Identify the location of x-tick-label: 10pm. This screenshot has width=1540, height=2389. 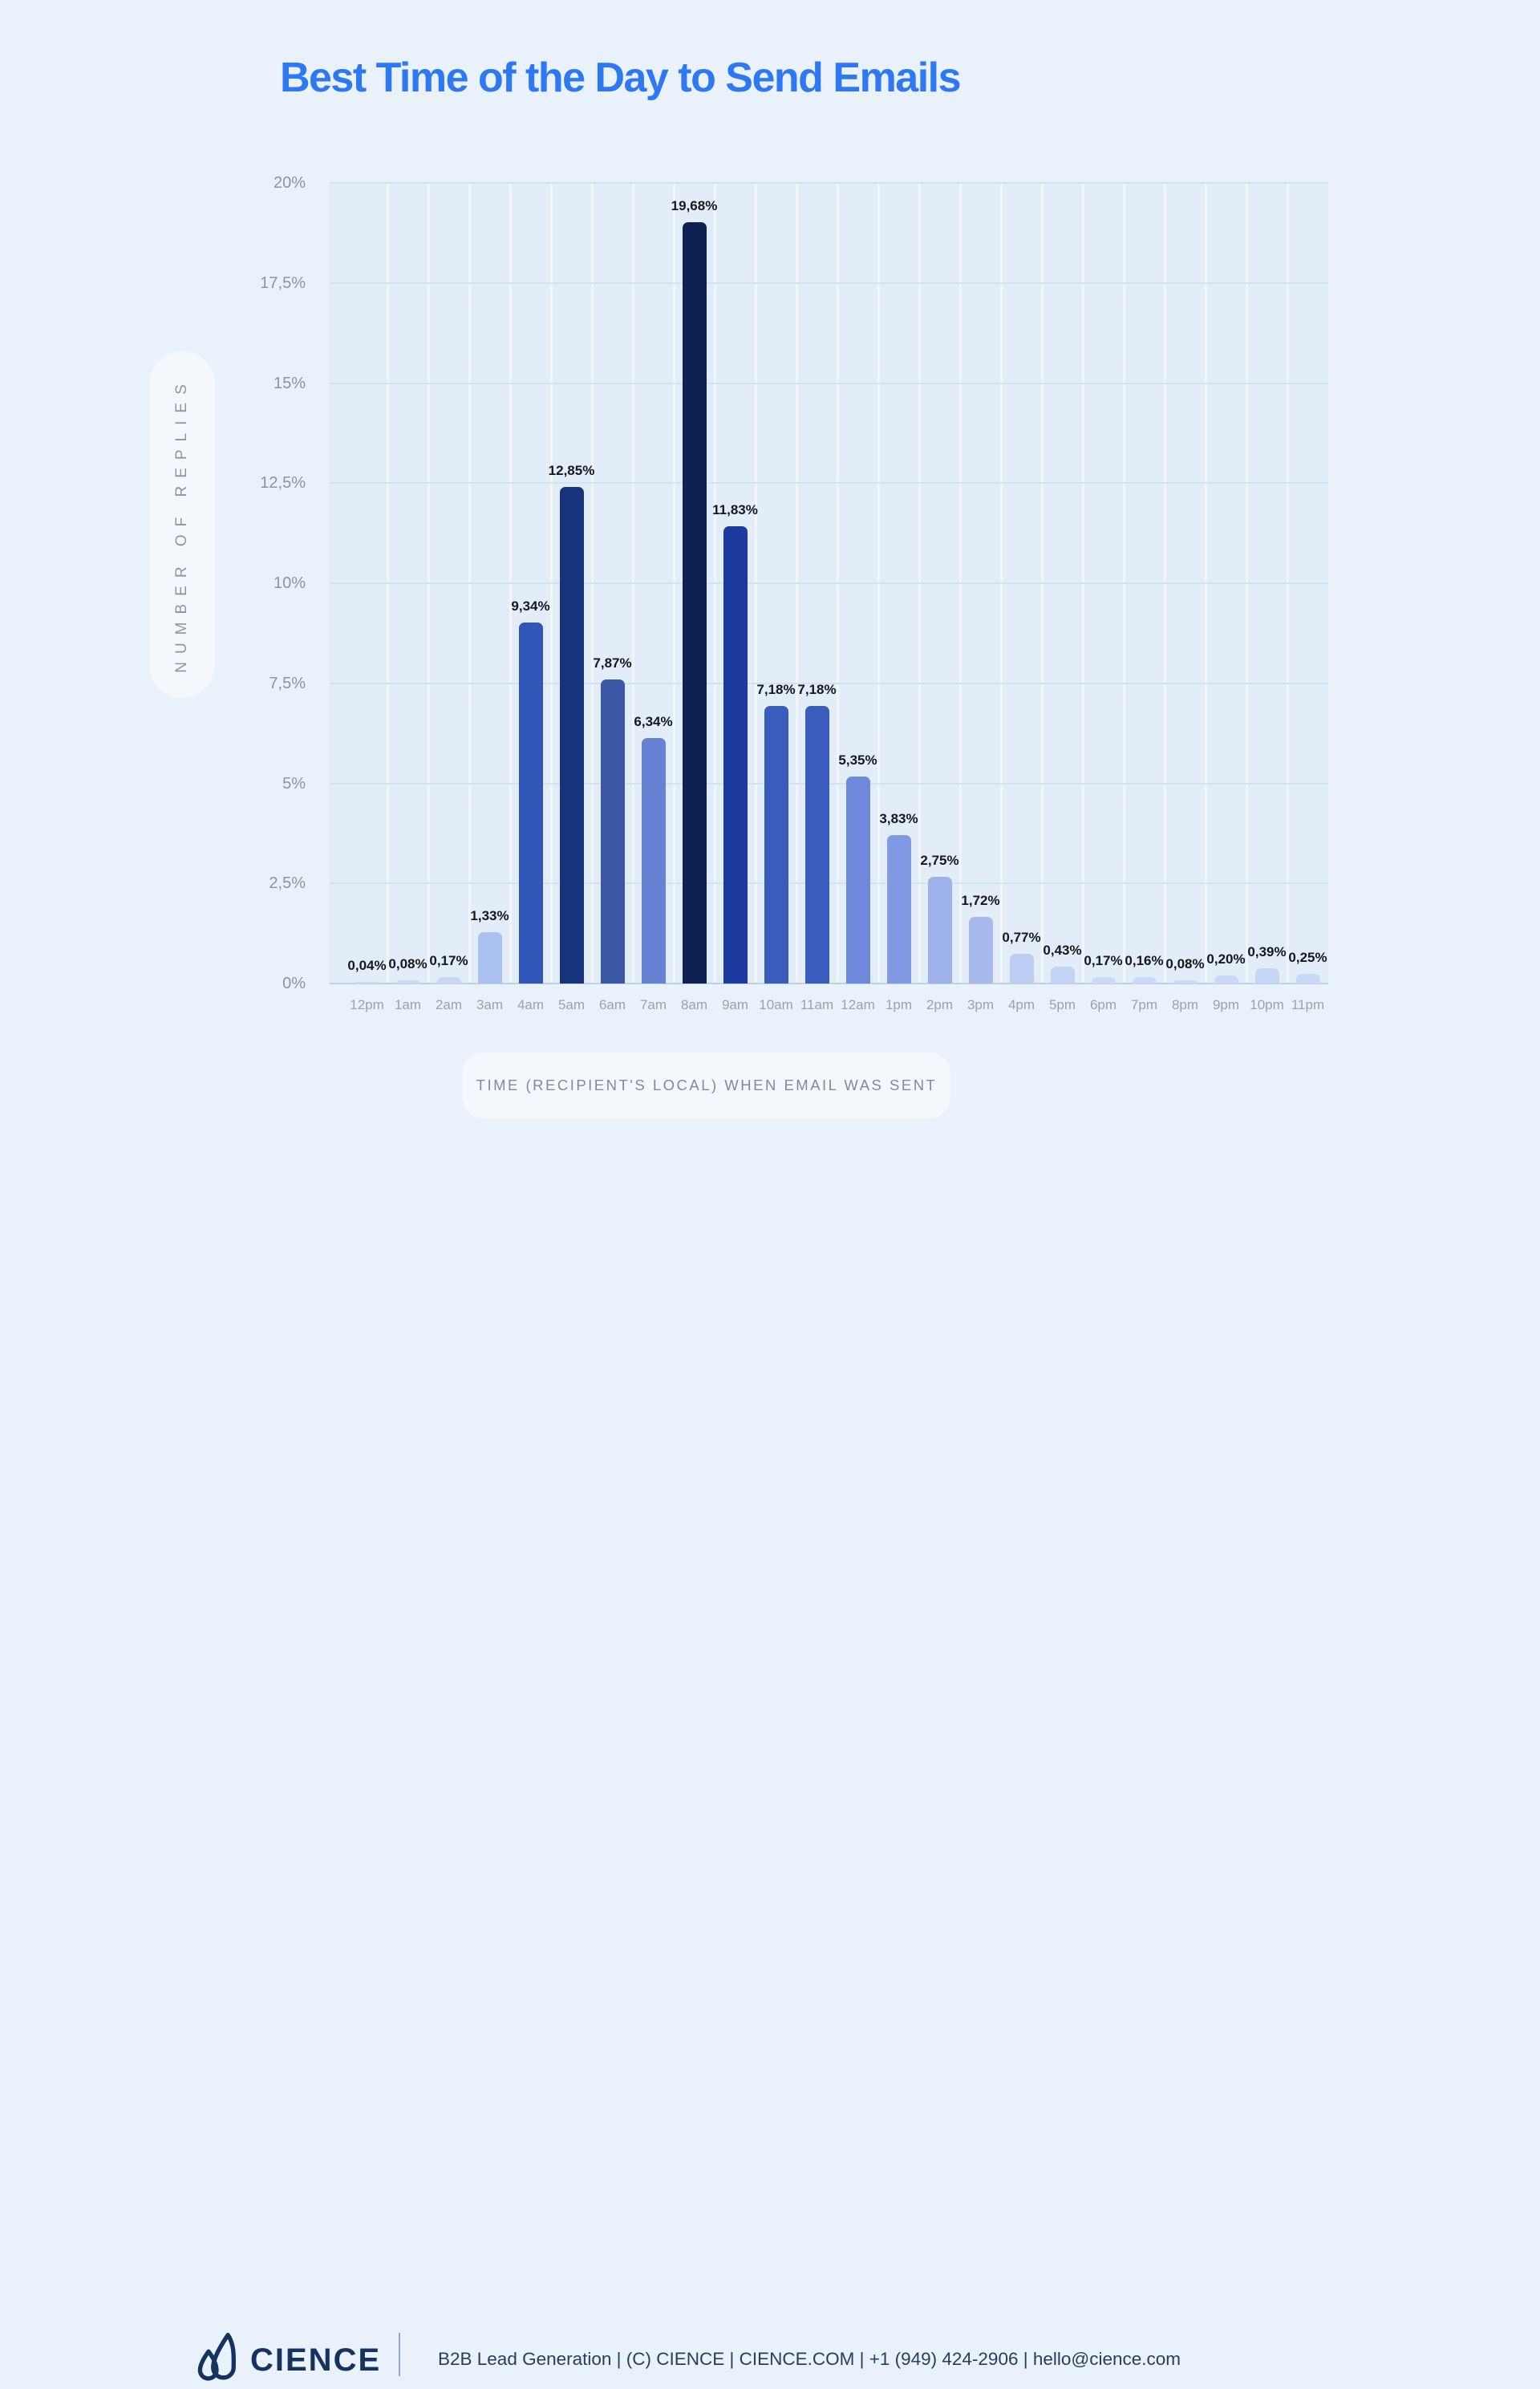
(1267, 1004).